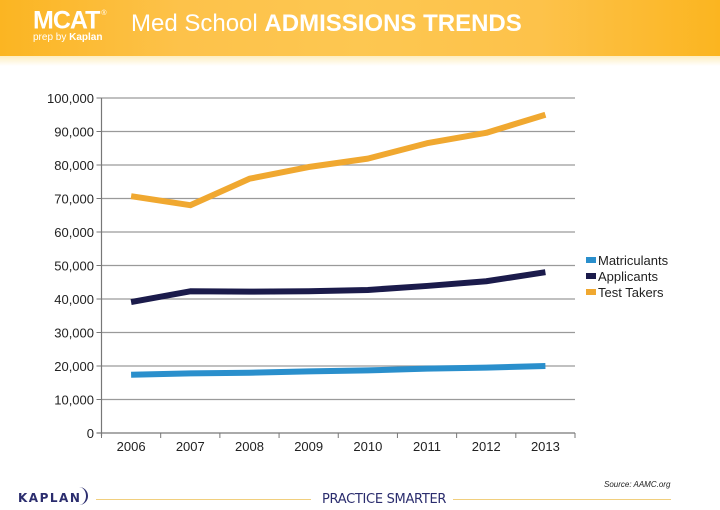 This screenshot has width=720, height=510. Describe the element at coordinates (628, 276) in the screenshot. I see `legend-label: Applicants` at that location.